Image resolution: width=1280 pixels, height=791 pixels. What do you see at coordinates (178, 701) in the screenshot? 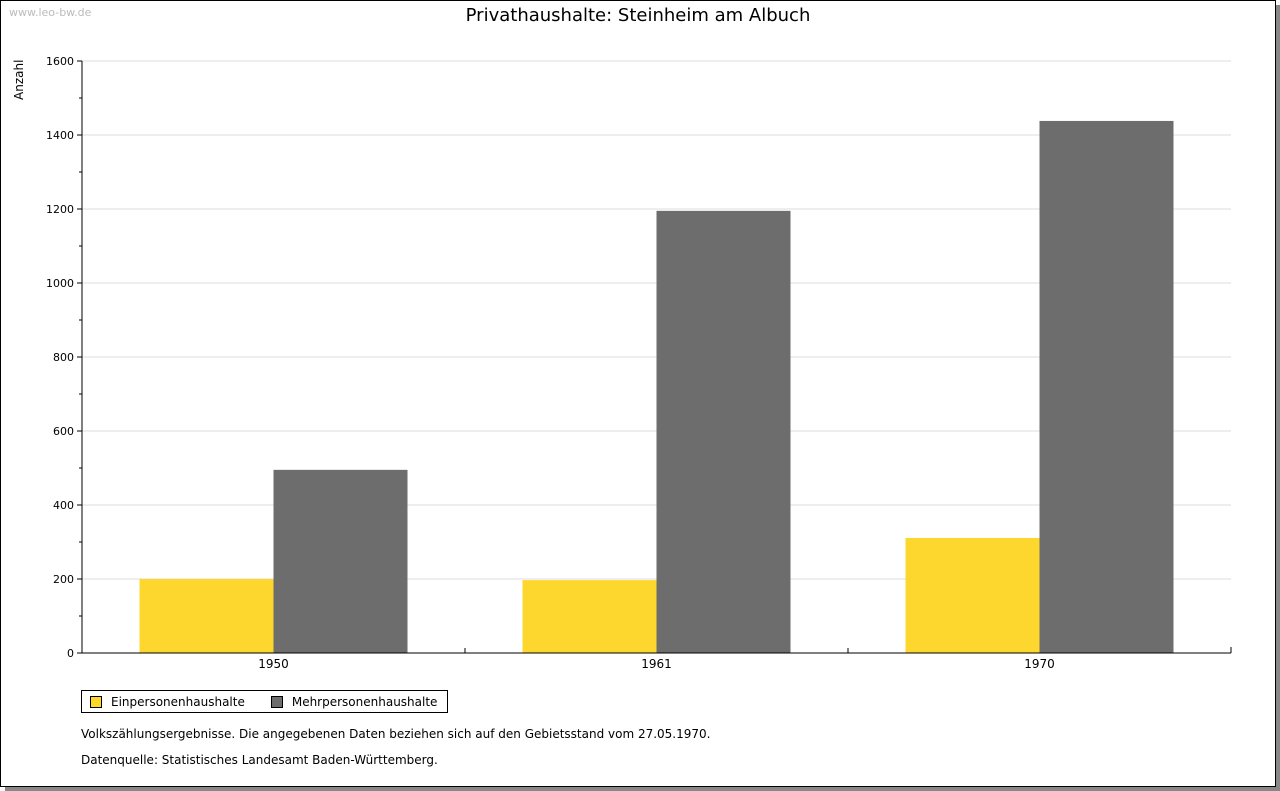
I see `legend-label: Einpersonenhaushalte` at bounding box center [178, 701].